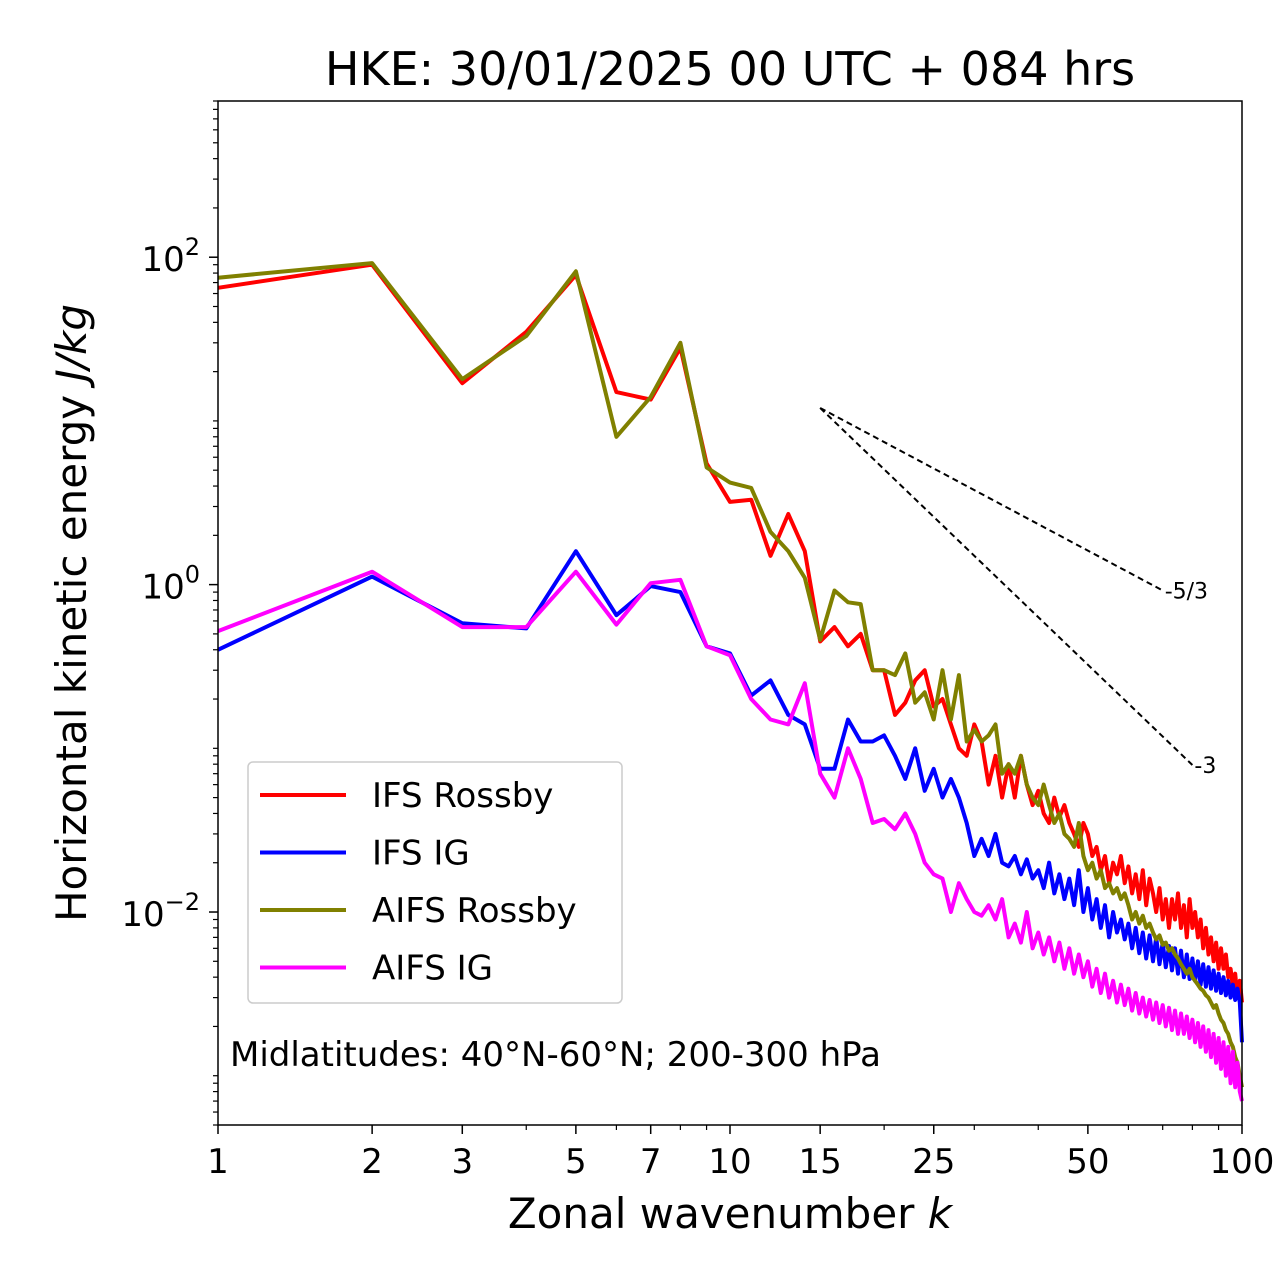 This screenshot has width=1280, height=1288. I want to click on chart-title: HKE: 30/01/2025 00 UTC + 084 hrs, so click(730, 69).